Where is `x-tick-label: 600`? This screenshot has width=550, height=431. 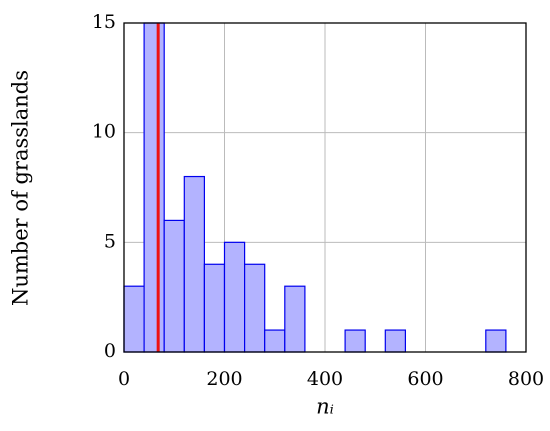 x-tick-label: 600 is located at coordinates (425, 379).